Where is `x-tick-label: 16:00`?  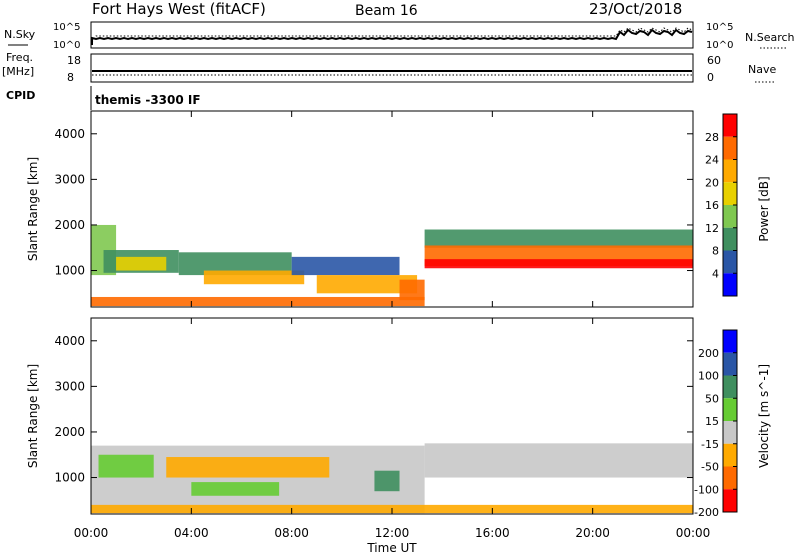
x-tick-label: 16:00 is located at coordinates (492, 533).